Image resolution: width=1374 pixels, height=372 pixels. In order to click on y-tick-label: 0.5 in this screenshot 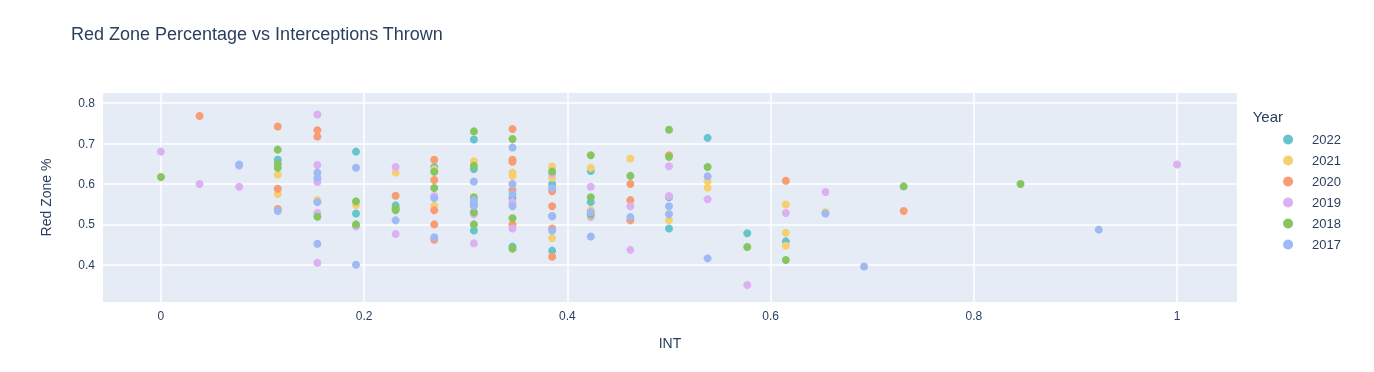, I will do `click(87, 224)`.